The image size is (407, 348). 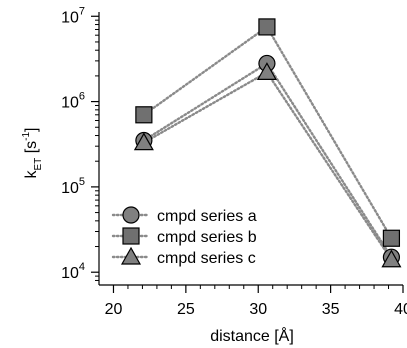 I want to click on y-tick-label: 10⁷, so click(x=73, y=15).